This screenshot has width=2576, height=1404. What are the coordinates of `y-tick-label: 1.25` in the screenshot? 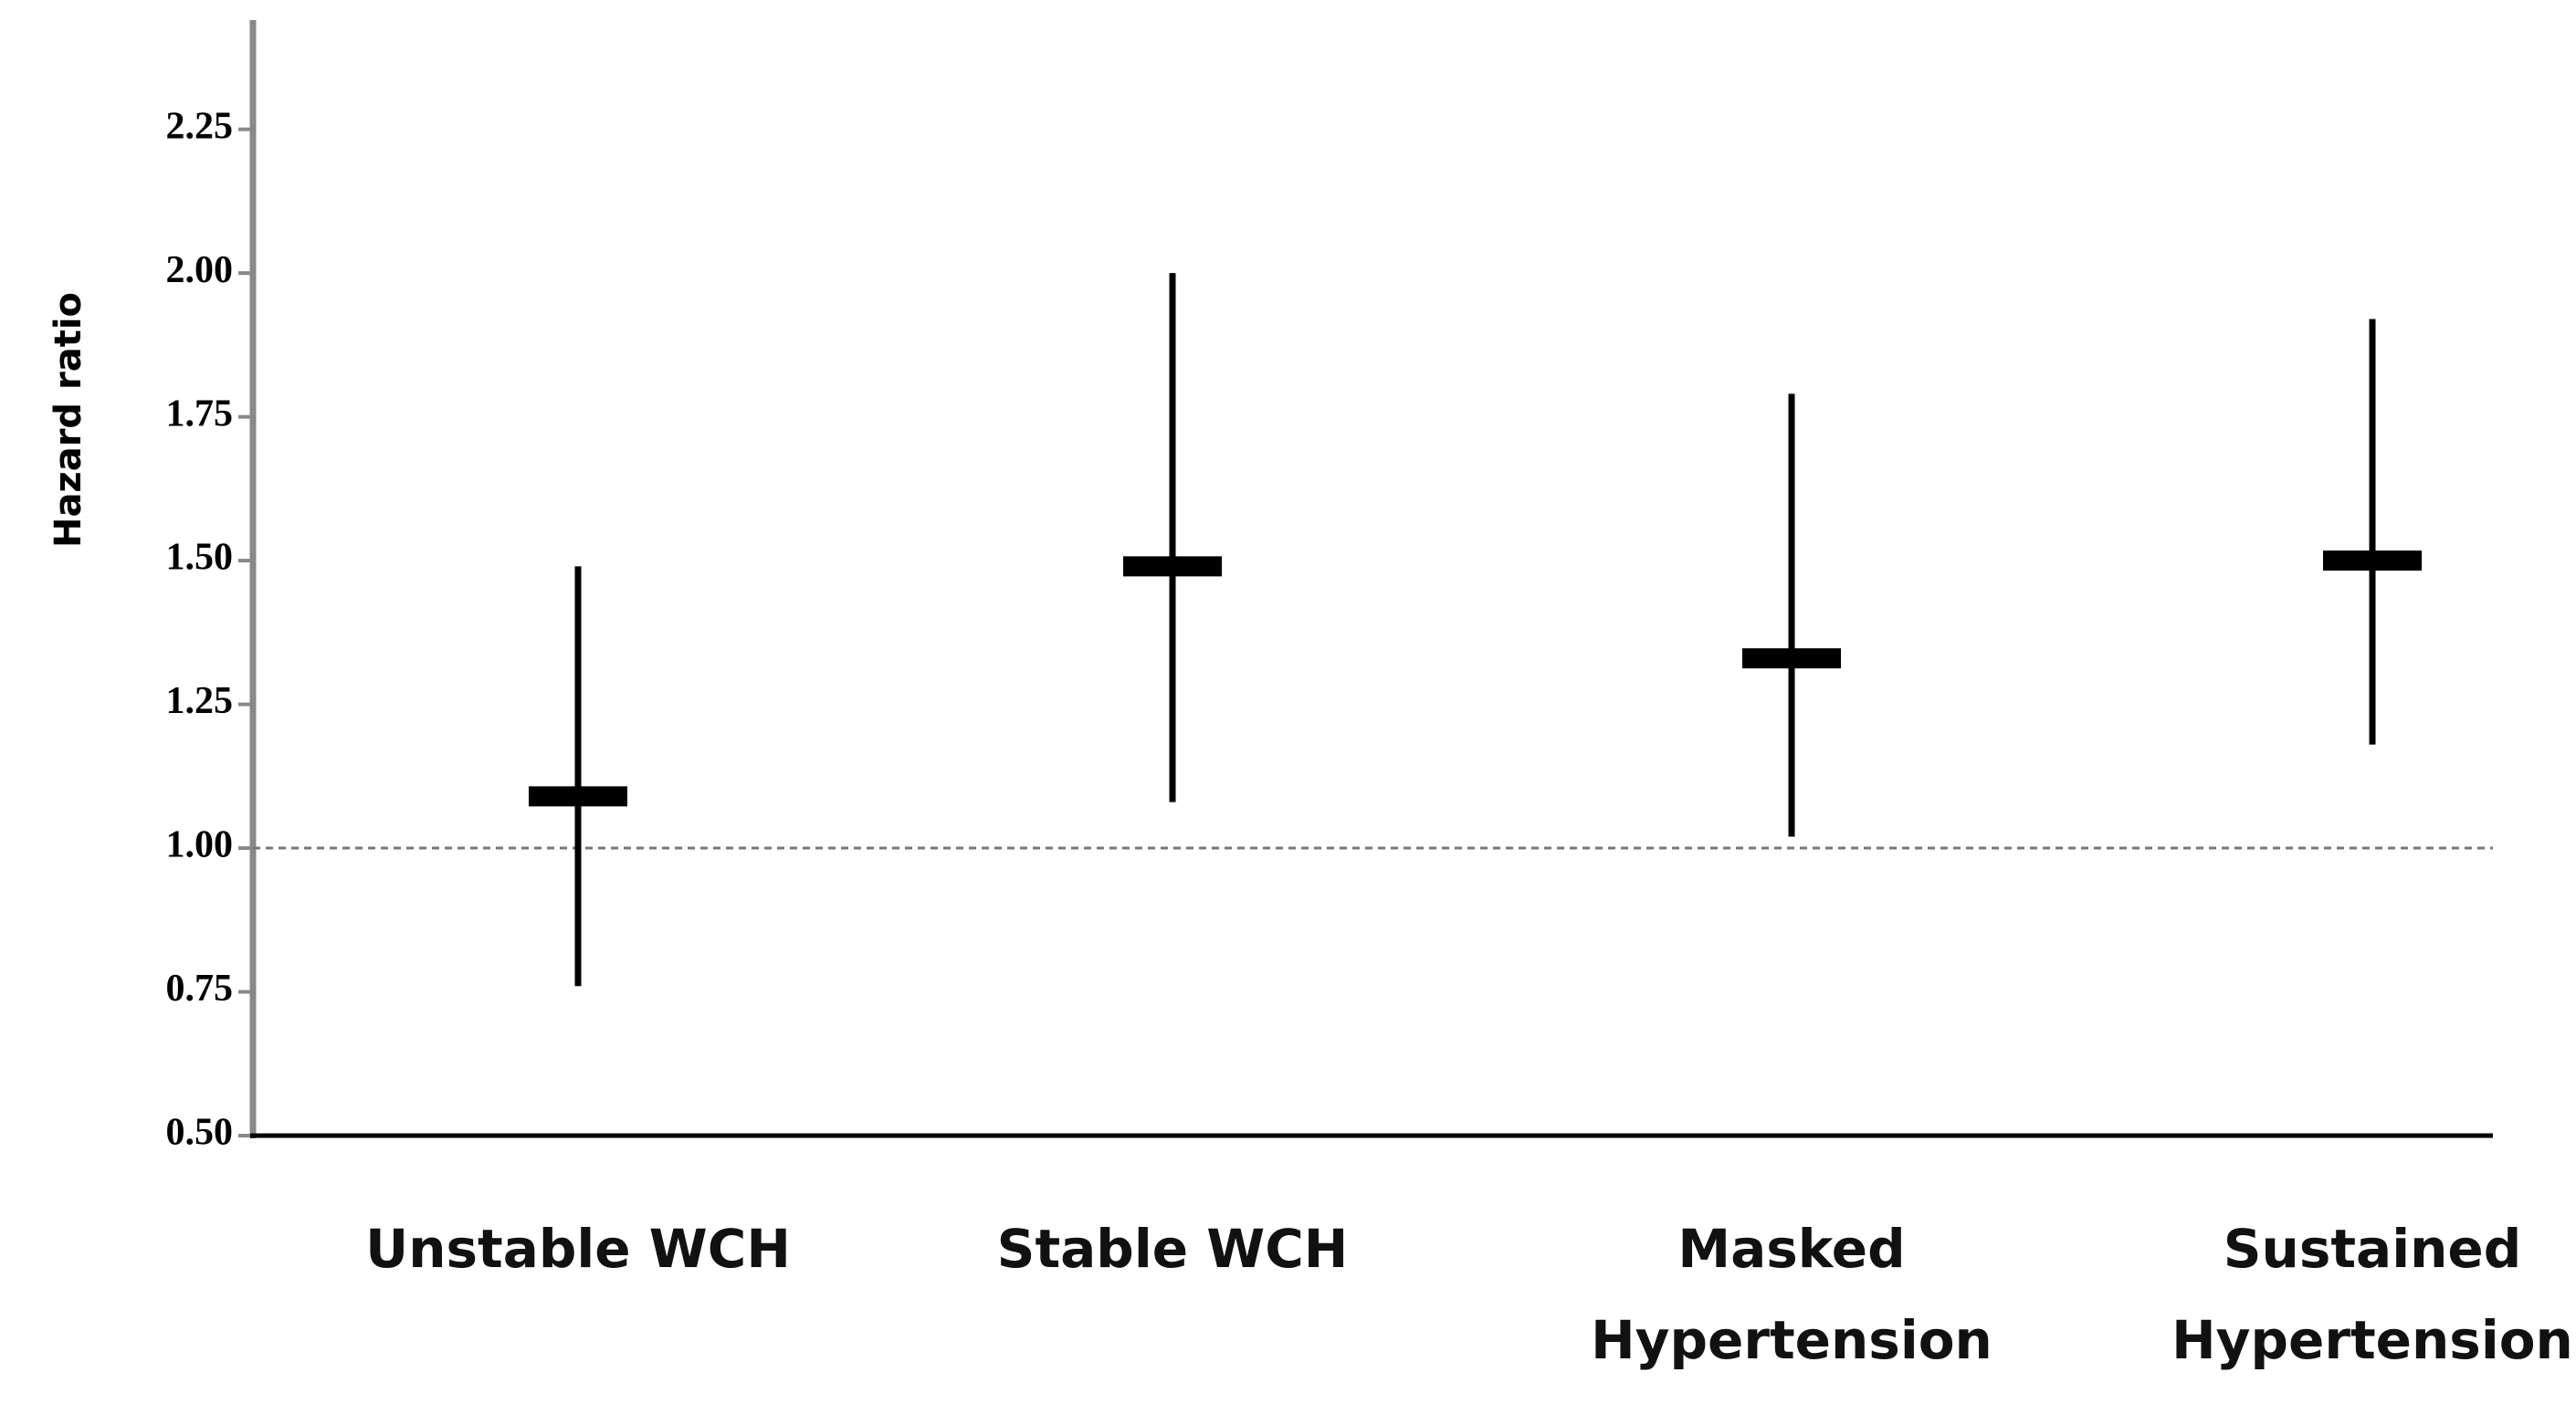 It's located at (200, 701).